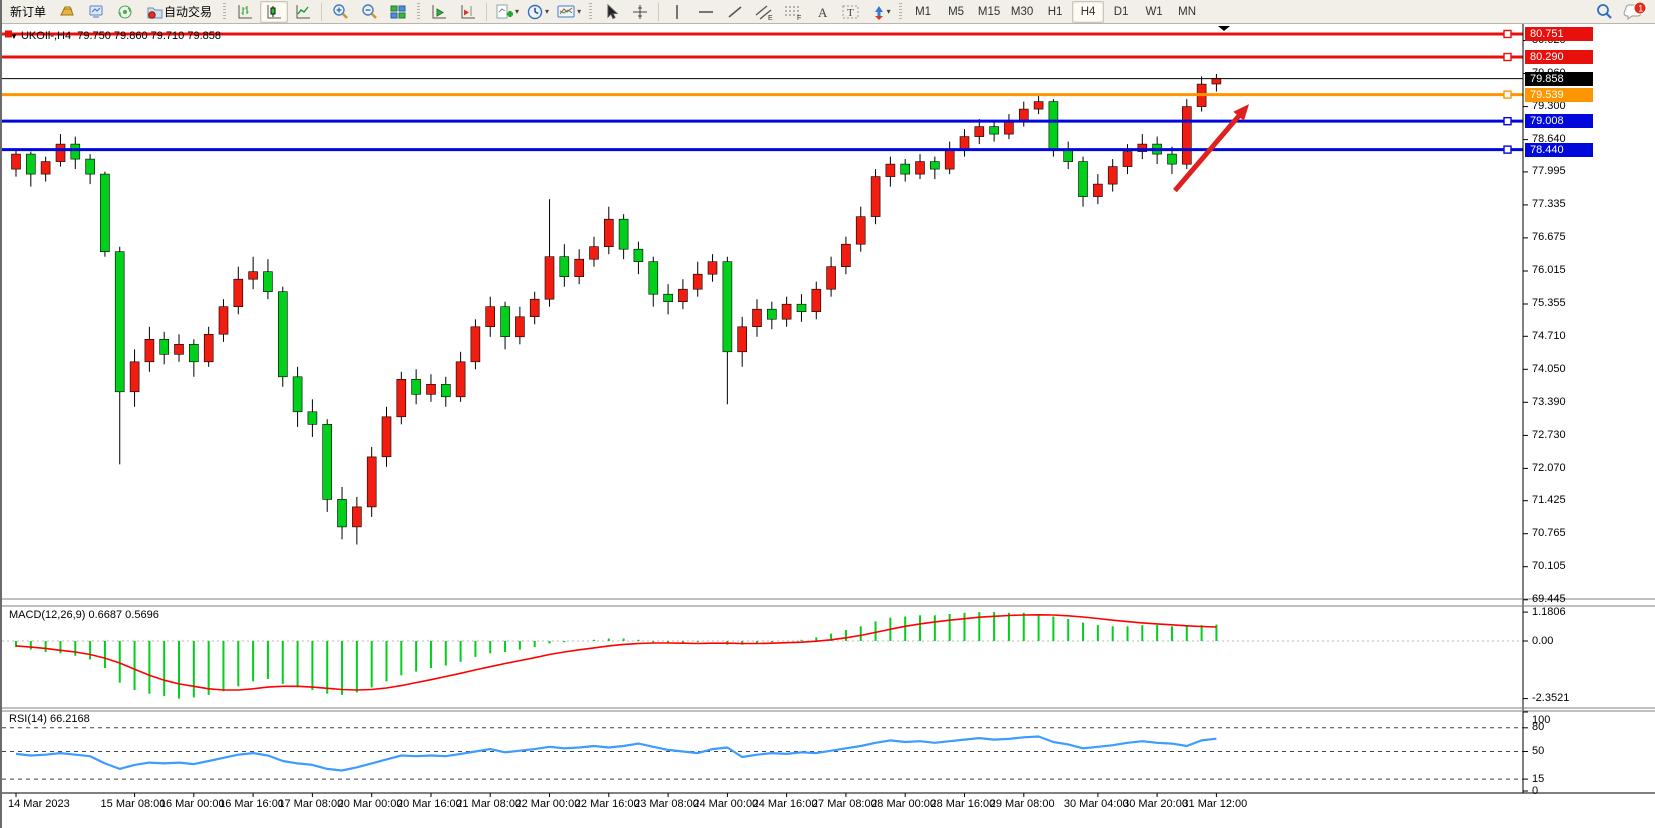 Image resolution: width=1655 pixels, height=828 pixels. Describe the element at coordinates (1088, 11) in the screenshot. I see `timeframe-button-h4: H4` at that location.